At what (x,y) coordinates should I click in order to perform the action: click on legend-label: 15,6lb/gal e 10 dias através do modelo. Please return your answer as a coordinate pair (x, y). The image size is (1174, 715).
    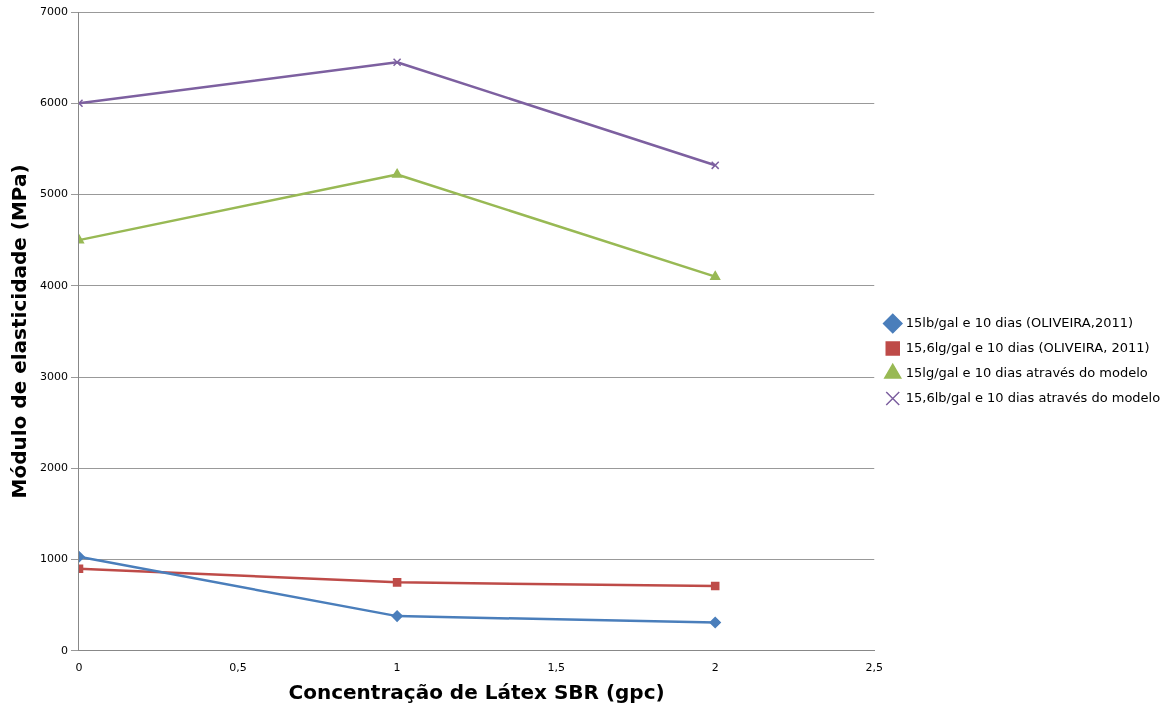
    Looking at the image, I should click on (1033, 397).